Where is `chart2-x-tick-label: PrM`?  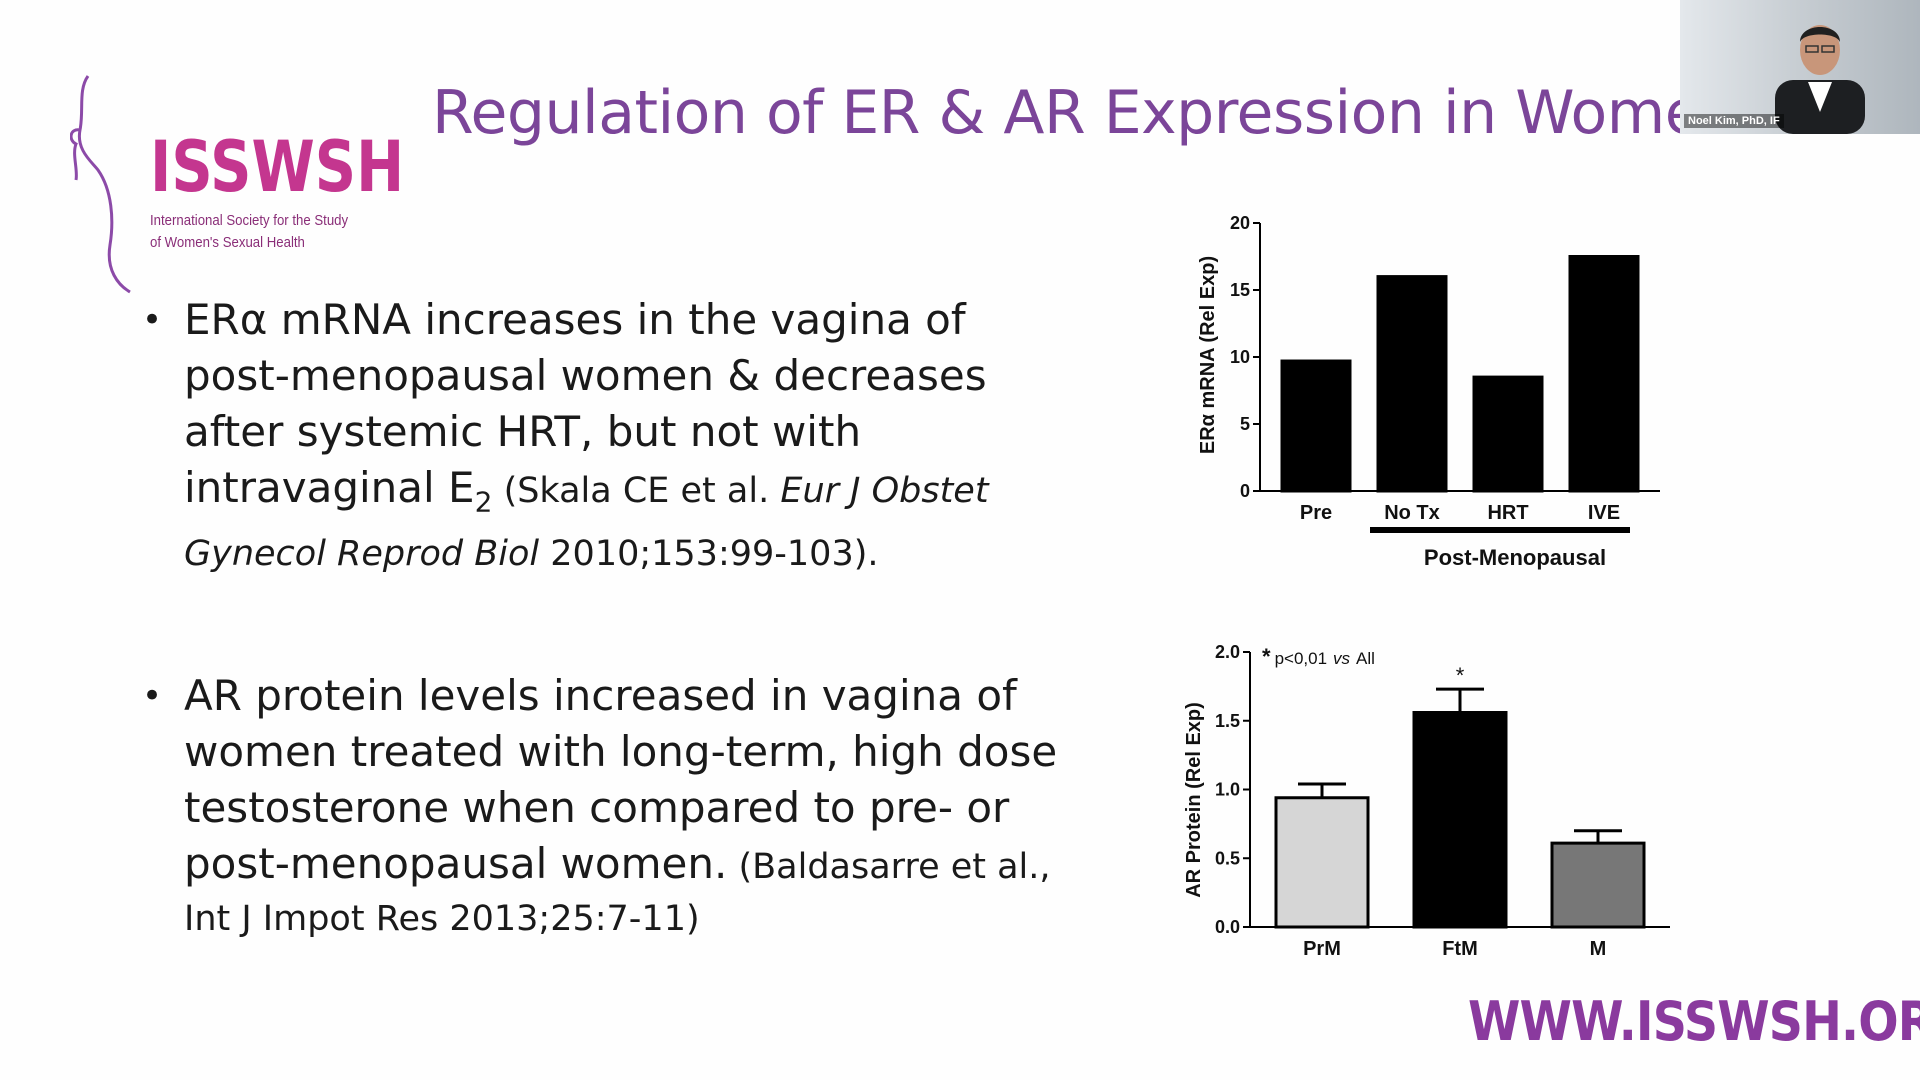
chart2-x-tick-label: PrM is located at coordinates (1322, 949).